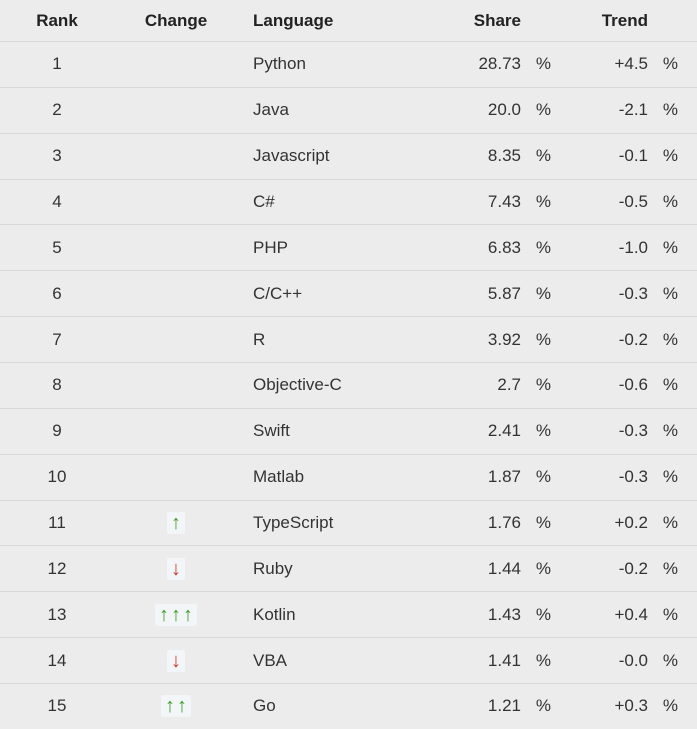 The height and width of the screenshot is (729, 697). I want to click on change-cell: ↑, so click(176, 523).